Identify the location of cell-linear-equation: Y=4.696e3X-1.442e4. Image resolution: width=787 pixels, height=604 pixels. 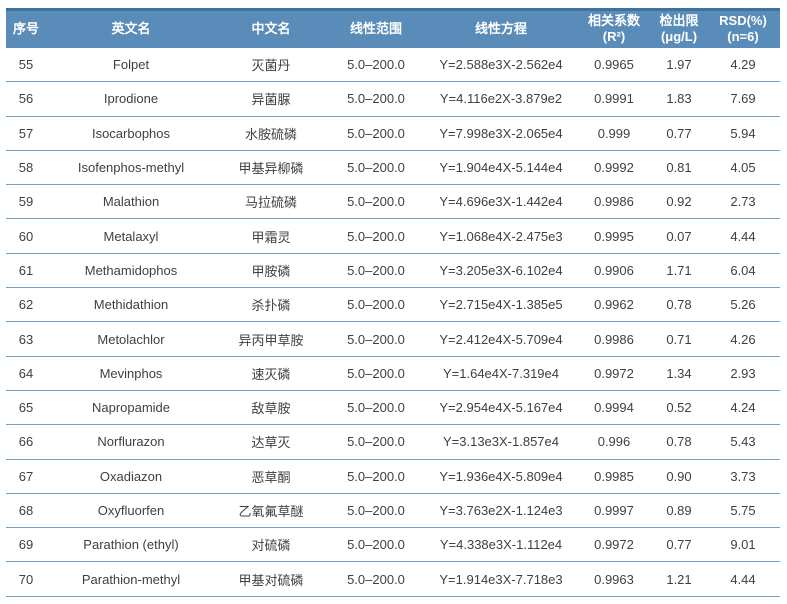
(501, 202).